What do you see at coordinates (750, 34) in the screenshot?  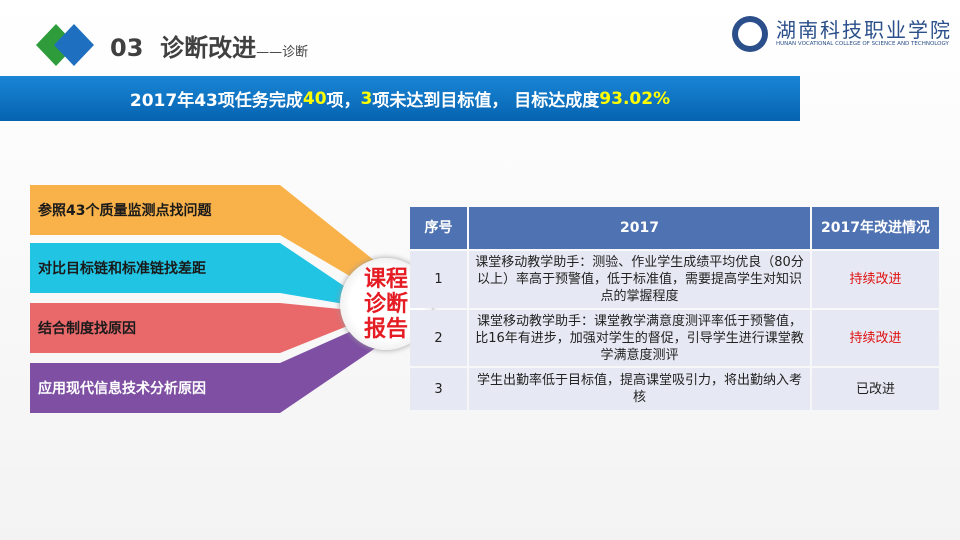 I see `logo-emblem` at bounding box center [750, 34].